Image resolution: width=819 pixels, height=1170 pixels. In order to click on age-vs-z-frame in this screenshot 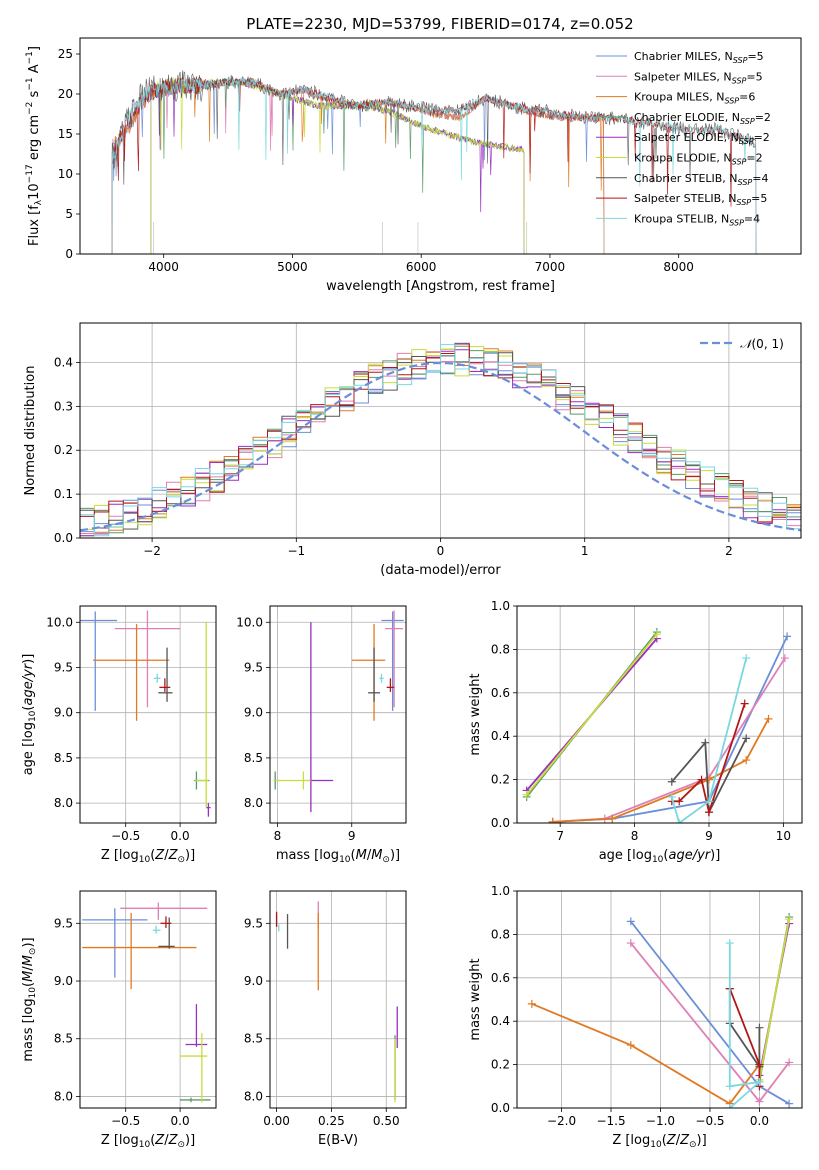, I will do `click(148, 714)`.